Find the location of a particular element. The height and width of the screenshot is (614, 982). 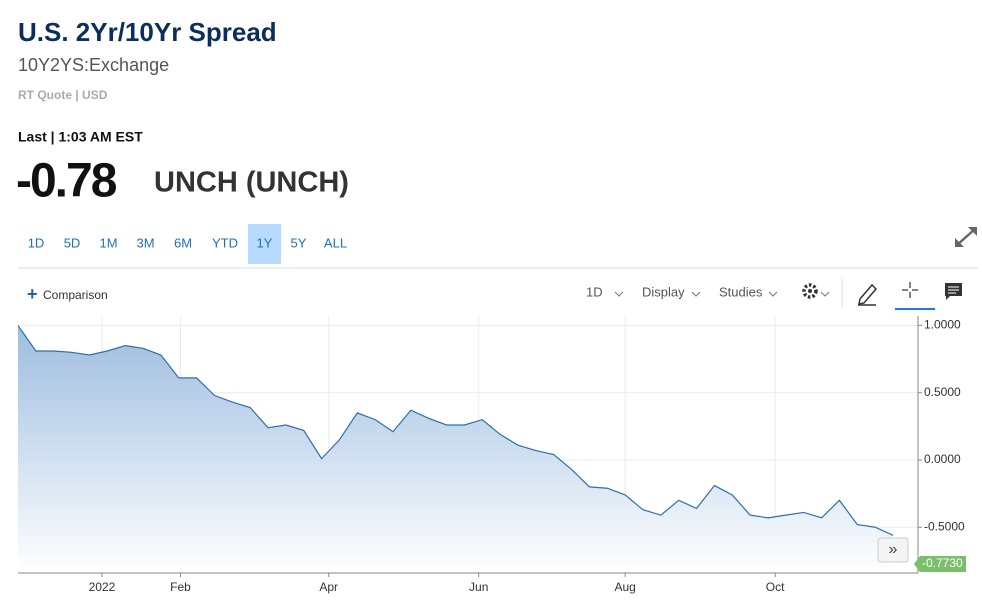

comment-icon is located at coordinates (953, 291).